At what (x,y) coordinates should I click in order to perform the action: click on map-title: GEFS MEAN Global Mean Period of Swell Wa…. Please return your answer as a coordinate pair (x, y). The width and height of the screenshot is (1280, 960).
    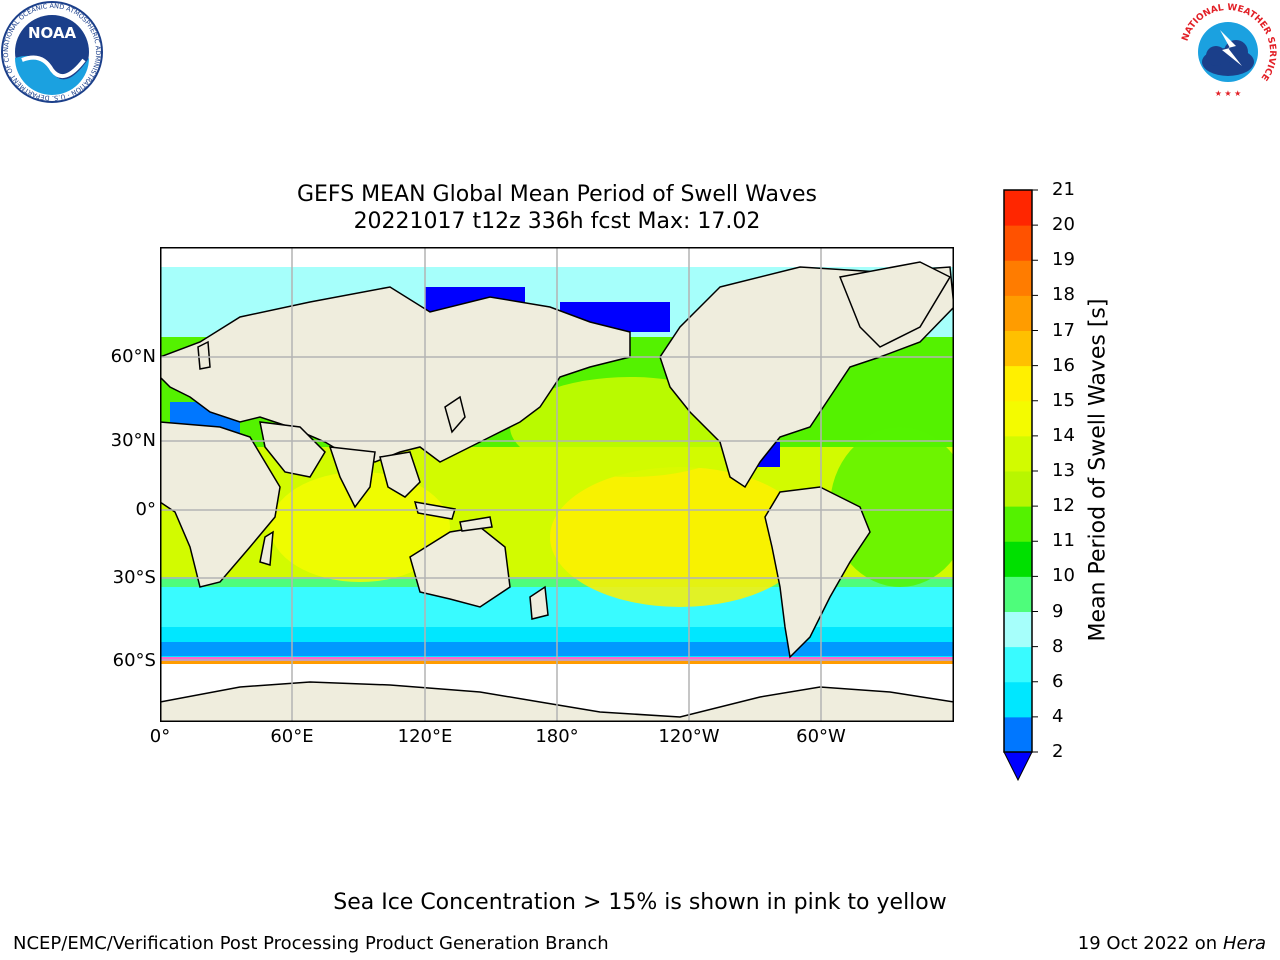
    Looking at the image, I should click on (556, 194).